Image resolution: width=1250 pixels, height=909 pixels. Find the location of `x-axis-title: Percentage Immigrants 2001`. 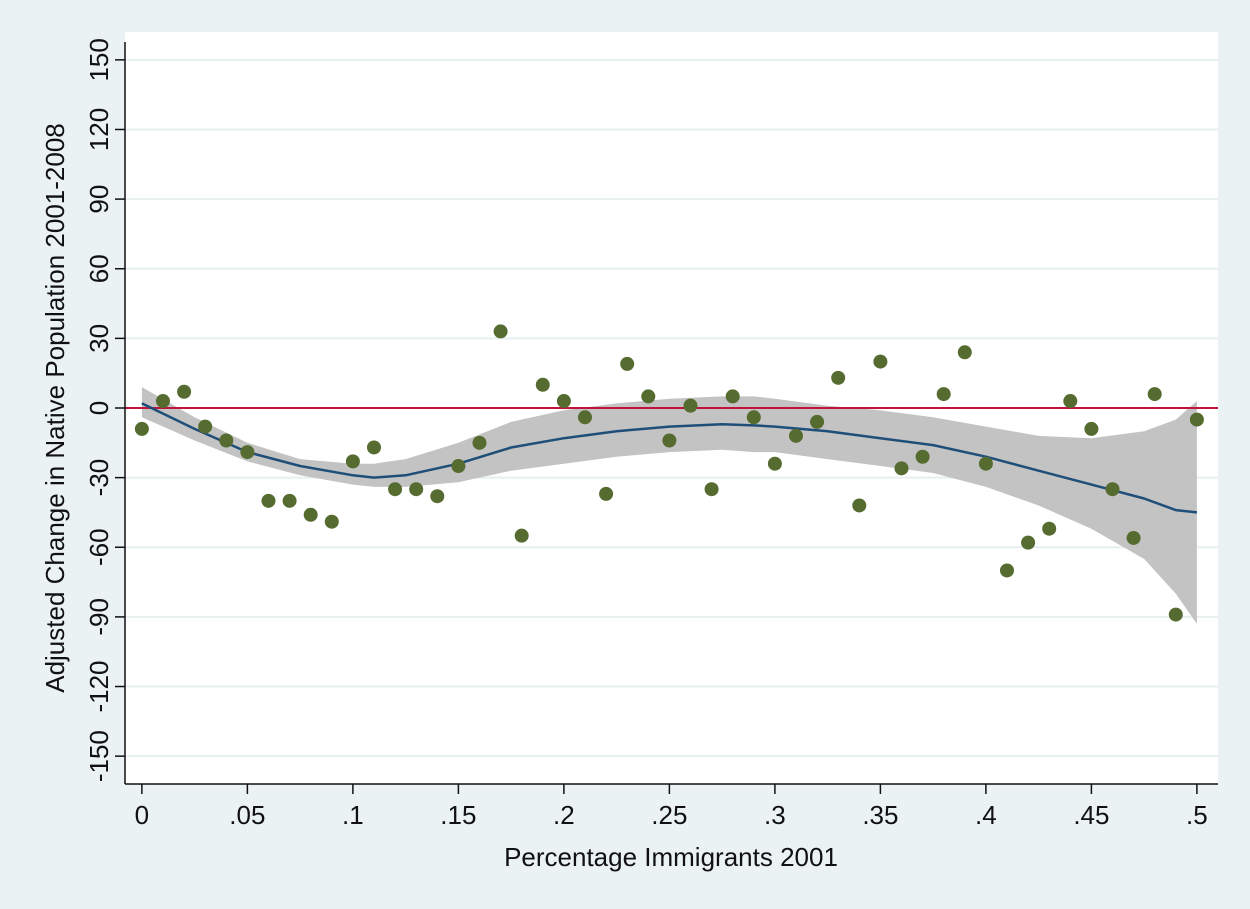

x-axis-title: Percentage Immigrants 2001 is located at coordinates (671, 857).